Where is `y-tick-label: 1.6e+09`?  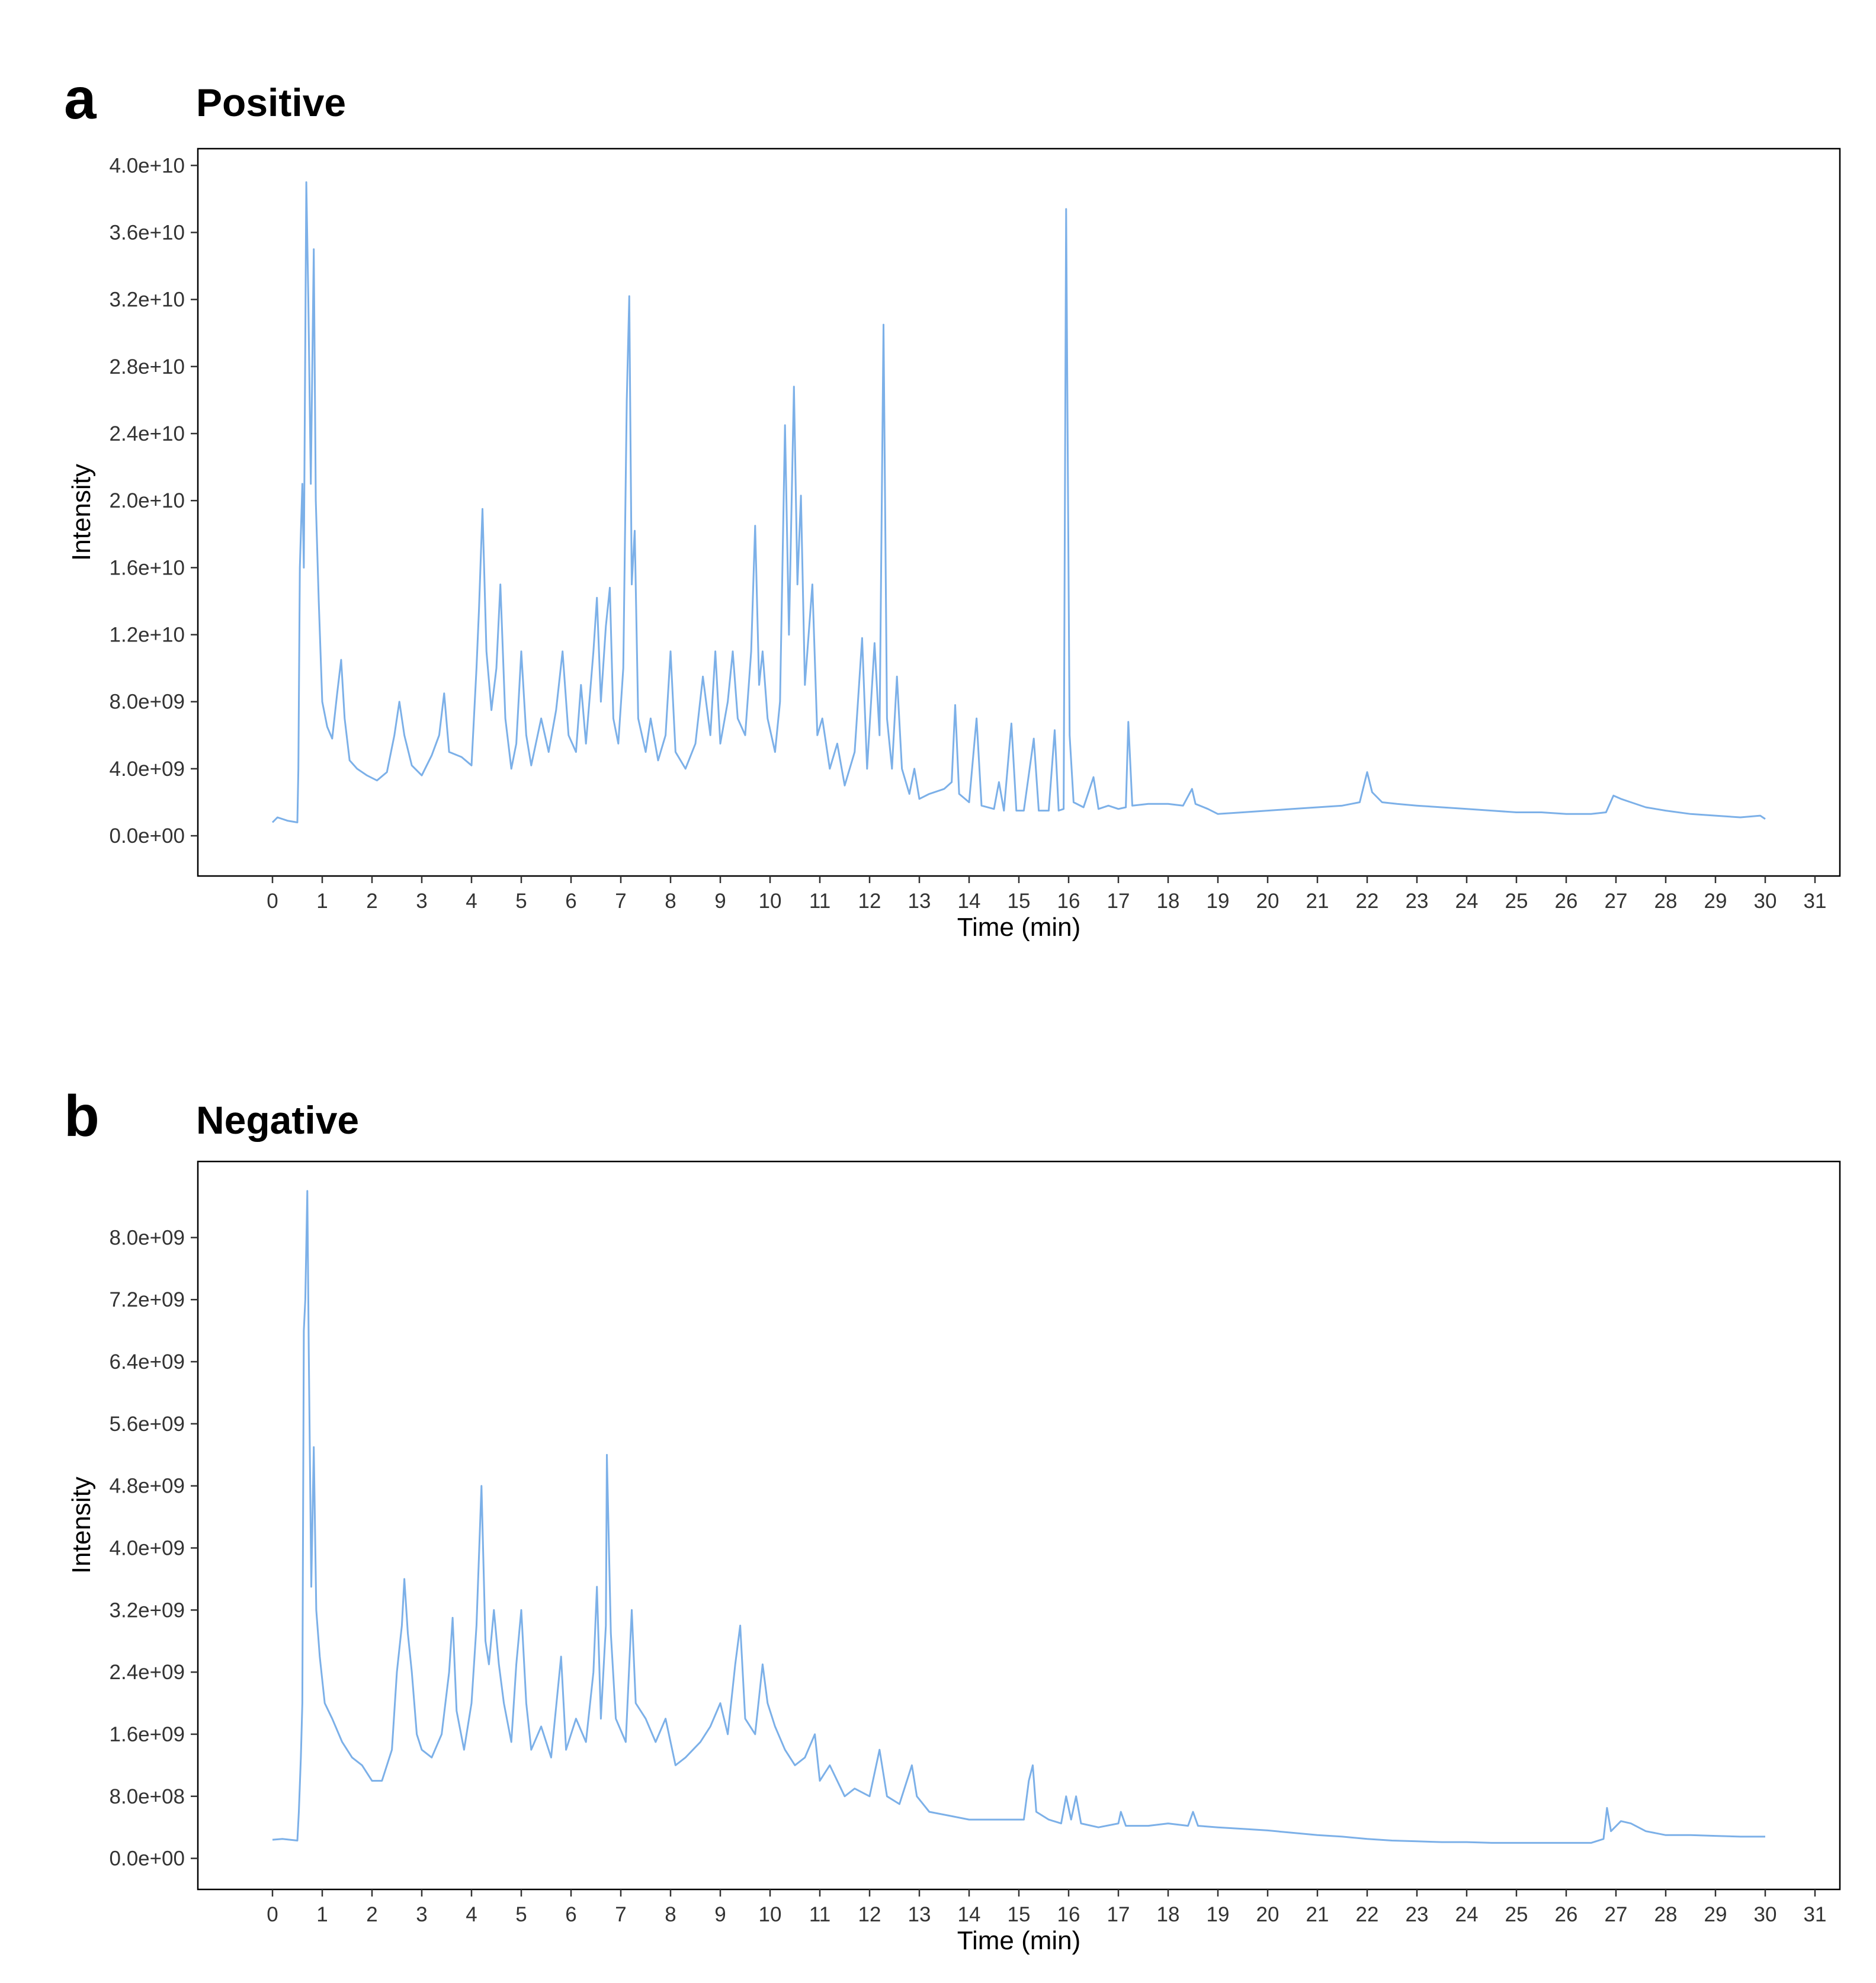 y-tick-label: 1.6e+09 is located at coordinates (148, 1734).